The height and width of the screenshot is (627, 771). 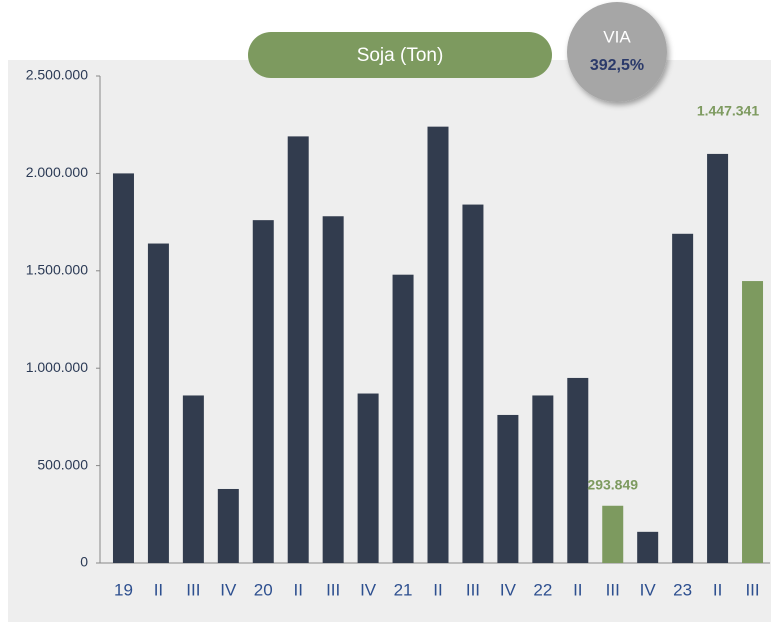 I want to click on y-tick-label: 1.500.000, so click(x=57, y=270).